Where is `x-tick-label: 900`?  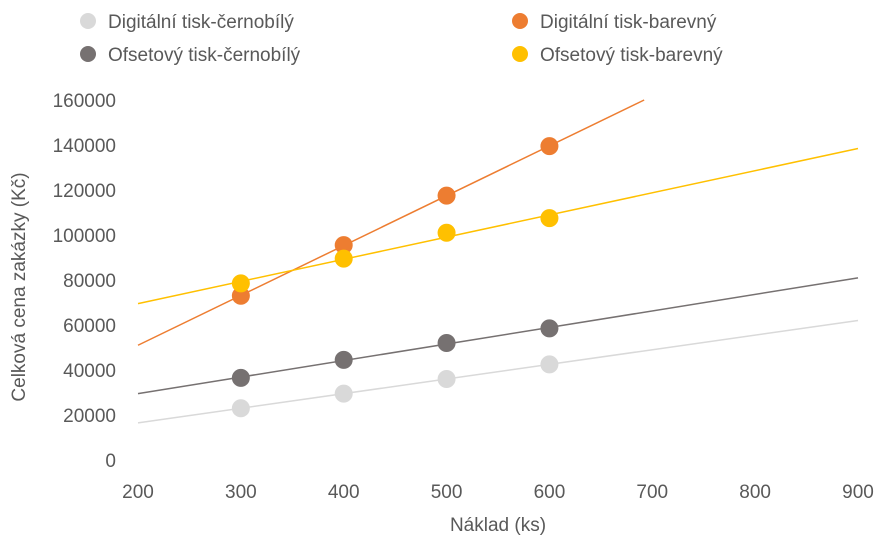
x-tick-label: 900 is located at coordinates (858, 492).